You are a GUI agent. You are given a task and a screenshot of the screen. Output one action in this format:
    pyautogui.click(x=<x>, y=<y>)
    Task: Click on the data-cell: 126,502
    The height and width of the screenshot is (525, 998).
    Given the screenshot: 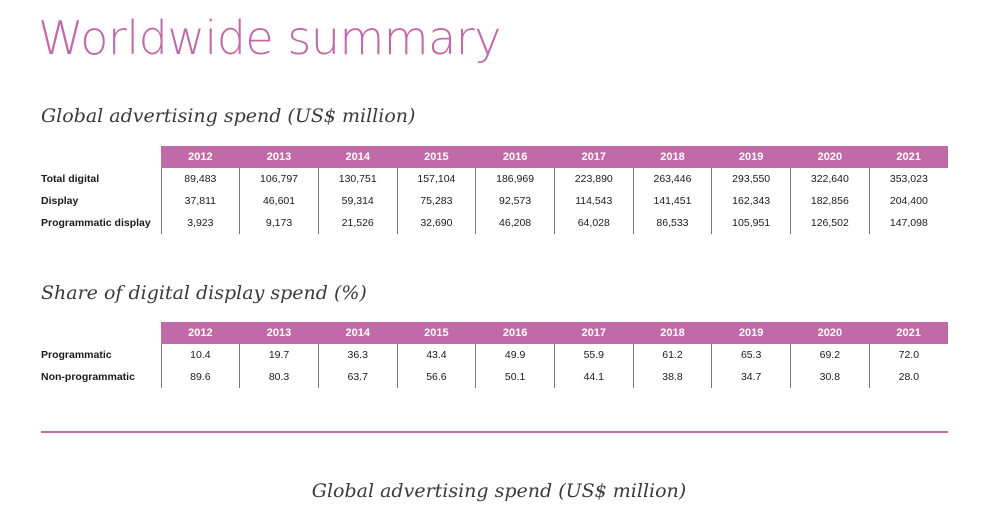 What is the action you would take?
    pyautogui.click(x=830, y=223)
    